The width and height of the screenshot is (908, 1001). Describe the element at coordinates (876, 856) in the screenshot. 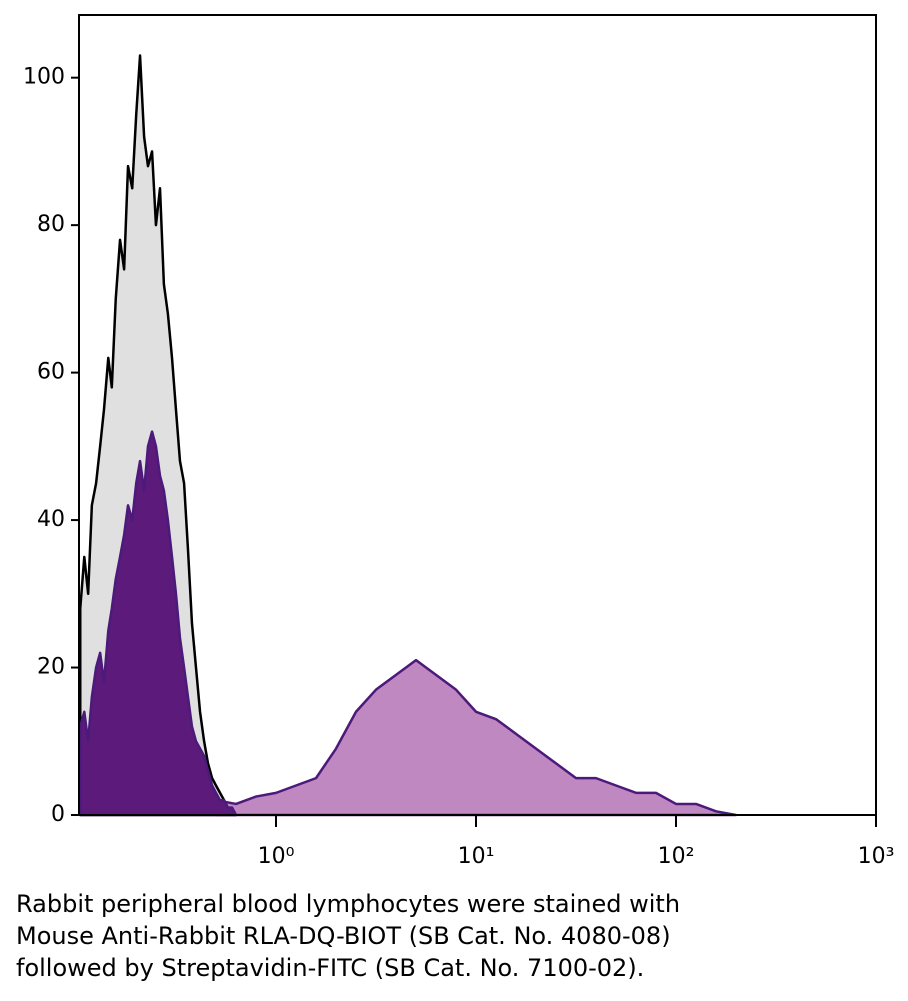

I see `x-tick-label: 10³` at that location.